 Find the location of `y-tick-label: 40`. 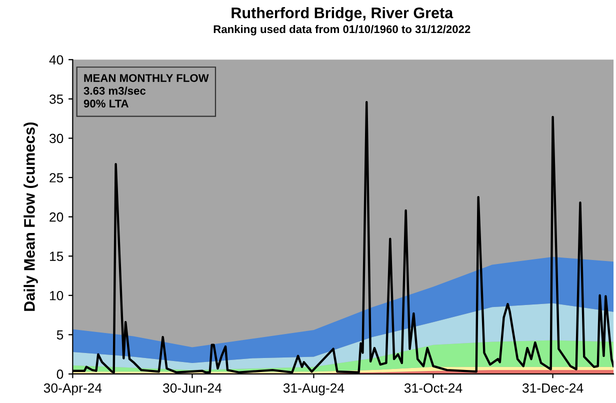

y-tick-label: 40 is located at coordinates (56, 60).